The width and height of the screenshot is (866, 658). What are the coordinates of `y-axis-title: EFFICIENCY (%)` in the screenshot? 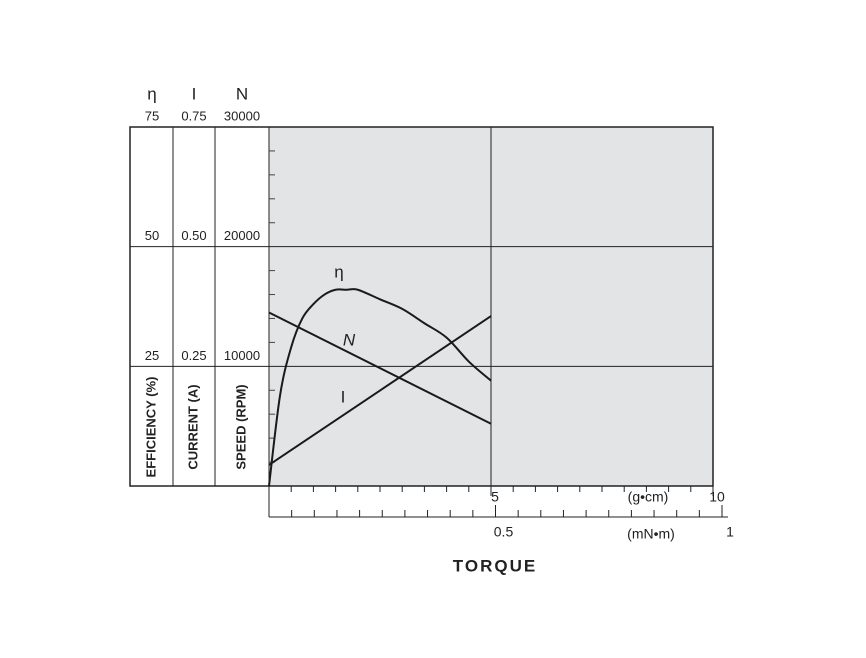 It's located at (150, 427).